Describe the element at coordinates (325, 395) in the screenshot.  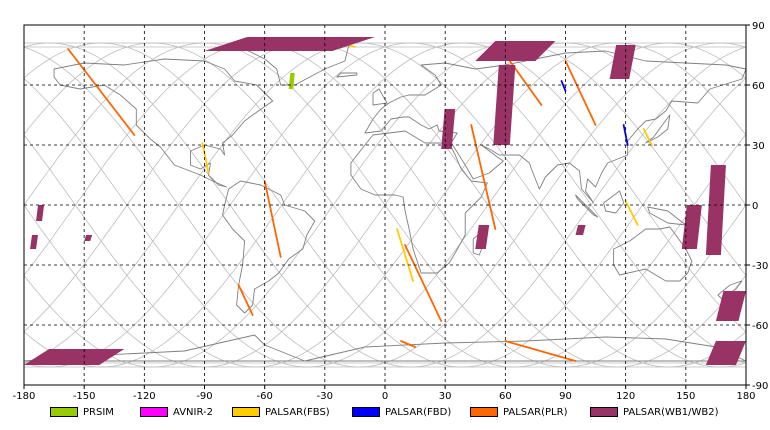
I see `lon-tick-label: -30` at that location.